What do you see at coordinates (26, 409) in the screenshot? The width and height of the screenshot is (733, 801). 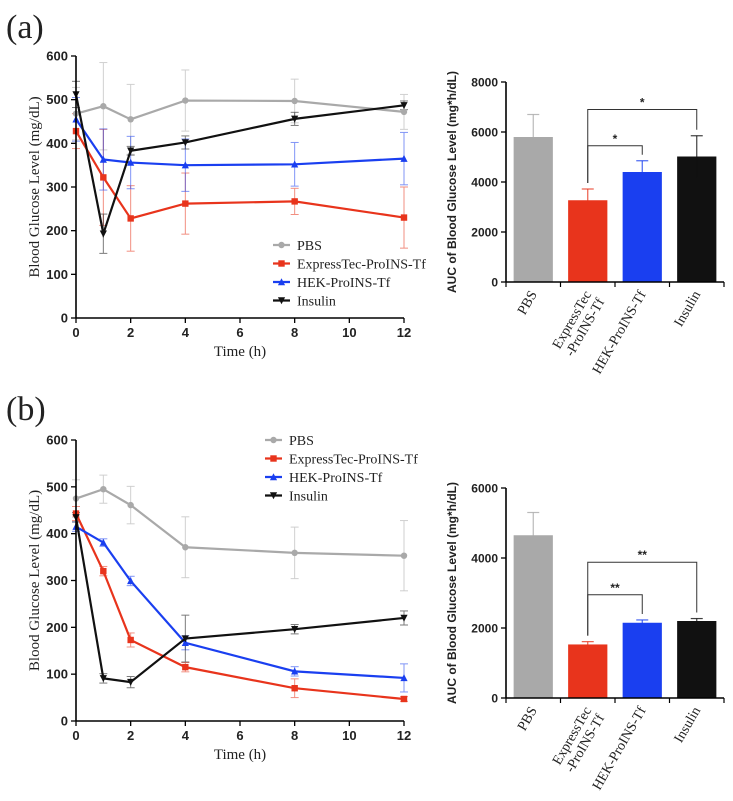 I see `panel-label-b: (b)` at bounding box center [26, 409].